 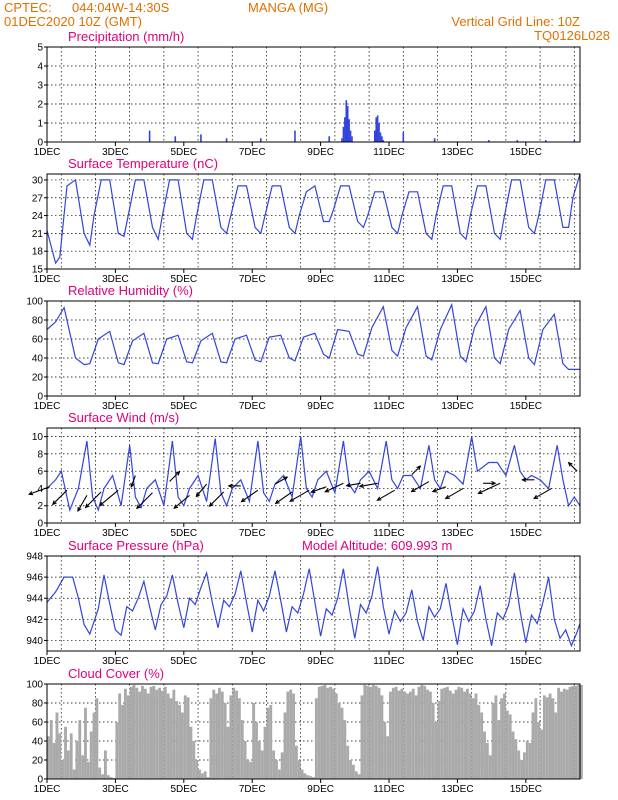 What do you see at coordinates (313, 607) in the screenshot?
I see `pressure-line` at bounding box center [313, 607].